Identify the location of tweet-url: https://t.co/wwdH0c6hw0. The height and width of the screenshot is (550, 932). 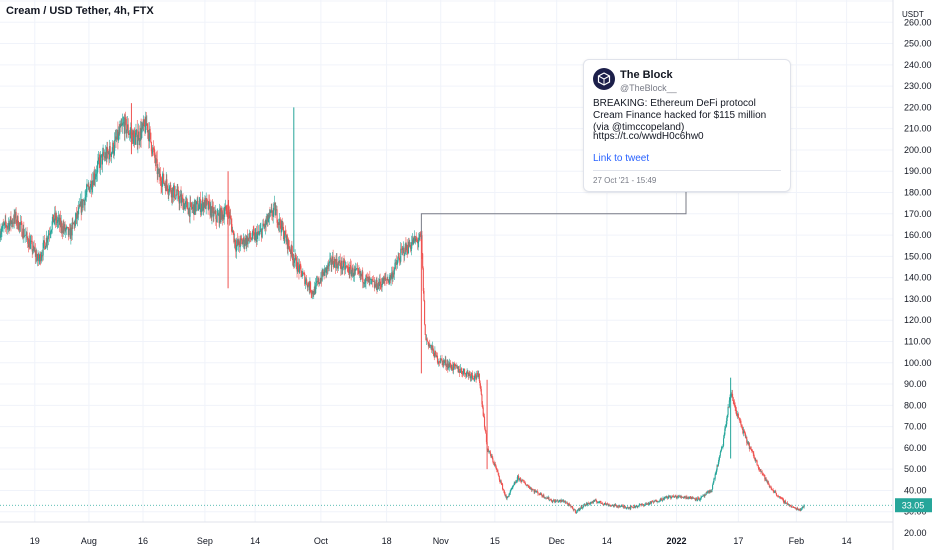
(648, 136).